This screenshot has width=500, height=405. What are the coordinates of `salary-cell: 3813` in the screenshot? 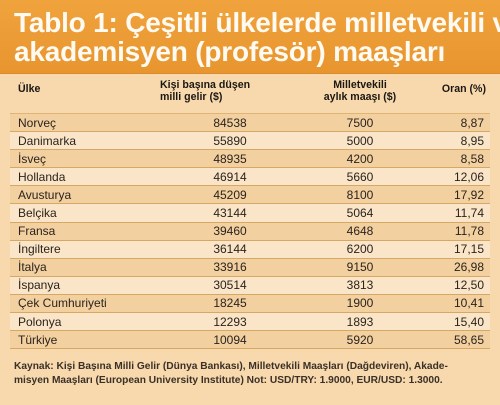 It's located at (360, 285).